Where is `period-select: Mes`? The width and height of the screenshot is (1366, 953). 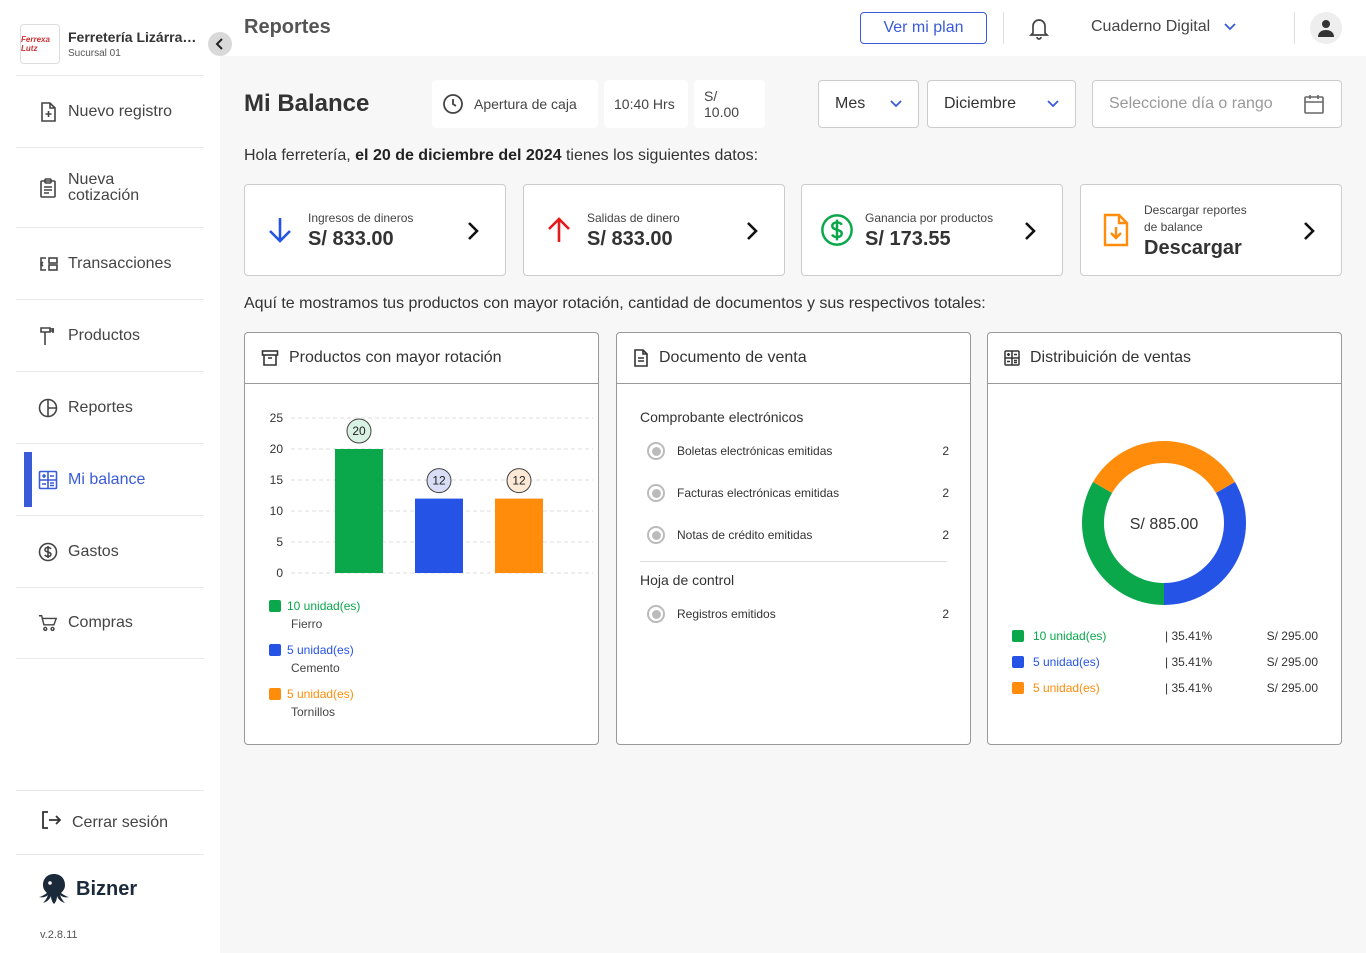
period-select: Mes is located at coordinates (868, 104).